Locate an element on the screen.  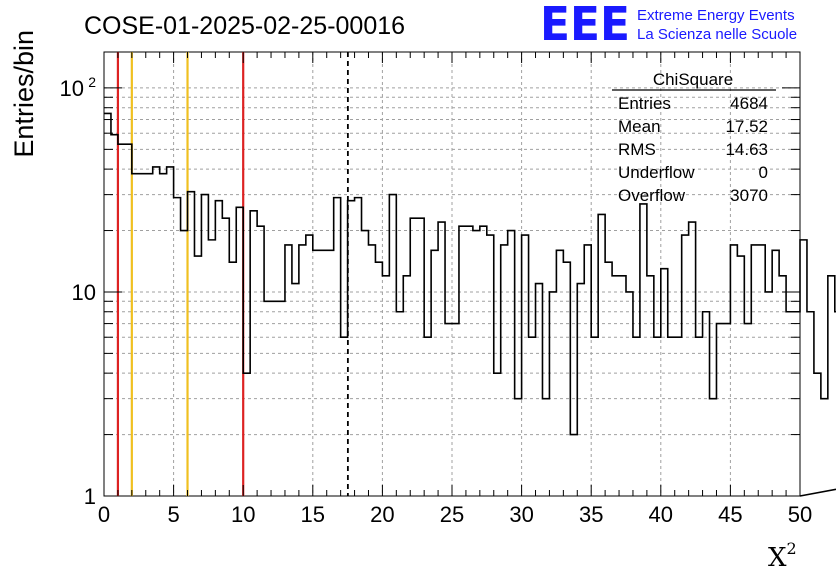
logo-text: EEE is located at coordinates (585, 25).